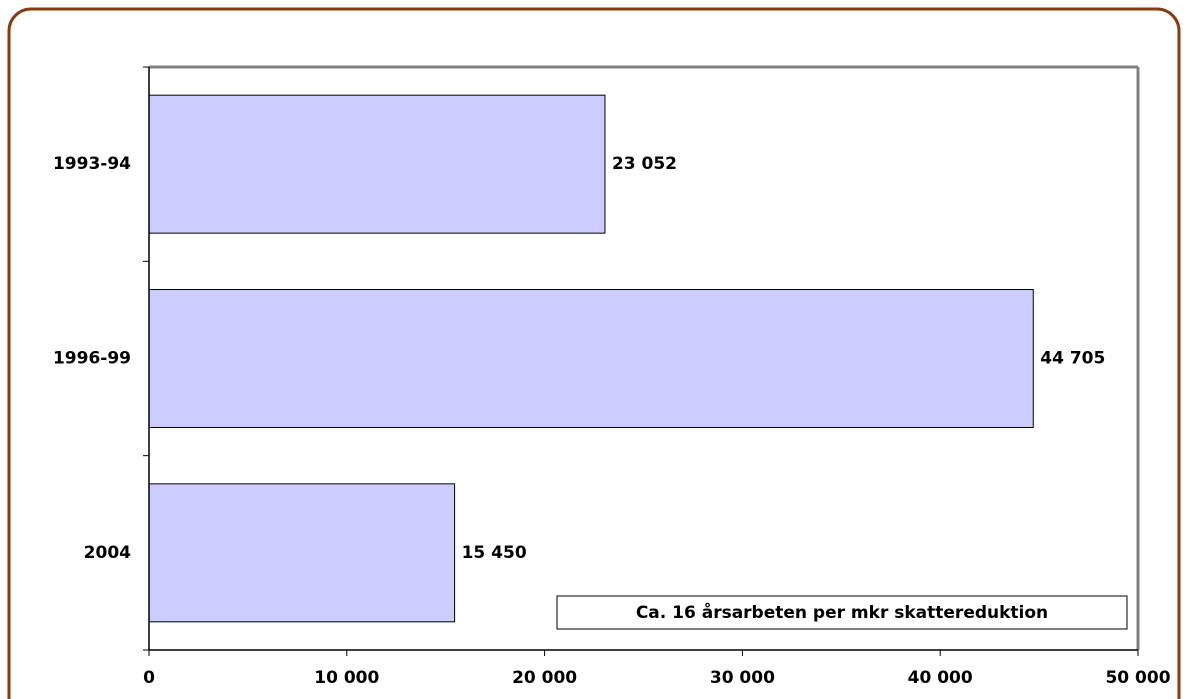 This screenshot has width=1188, height=699. What do you see at coordinates (544, 678) in the screenshot?
I see `x-tick-label: 20 000` at bounding box center [544, 678].